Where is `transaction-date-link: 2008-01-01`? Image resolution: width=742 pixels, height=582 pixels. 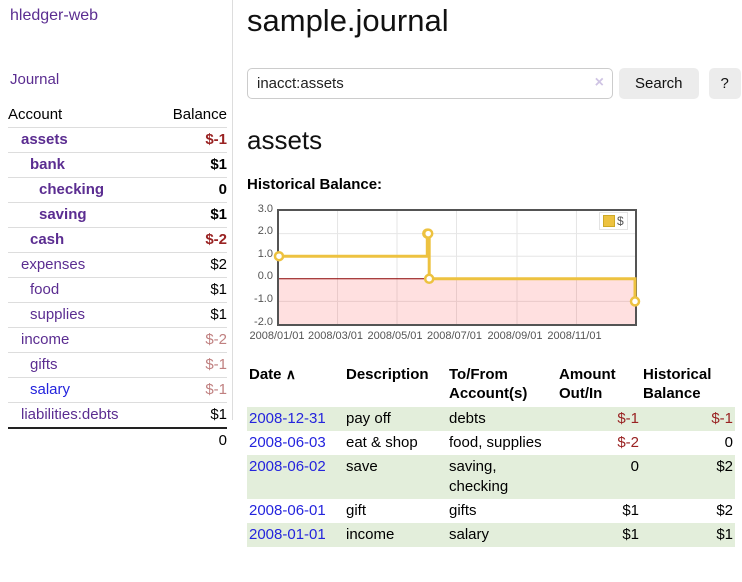
transaction-date-link: 2008-01-01 is located at coordinates (287, 534).